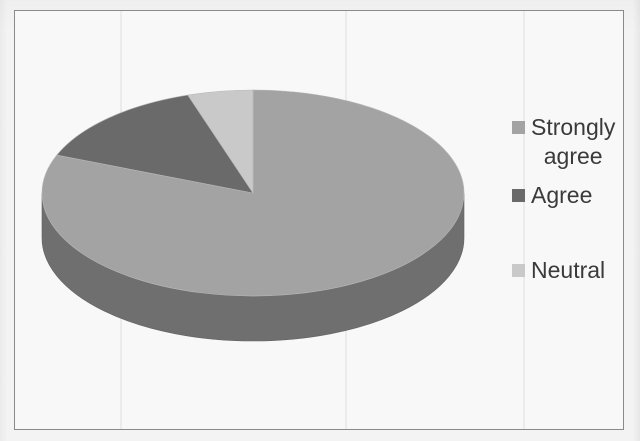 The width and height of the screenshot is (640, 441). What do you see at coordinates (573, 156) in the screenshot?
I see `legend-label-line: agree` at bounding box center [573, 156].